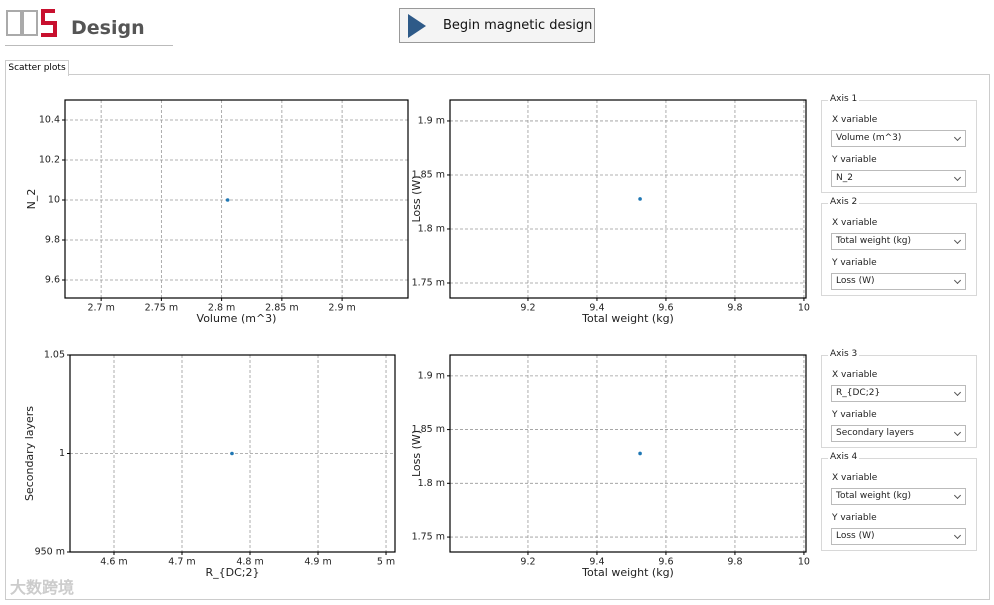 The height and width of the screenshot is (605, 994). Describe the element at coordinates (52, 240) in the screenshot. I see `y-tick-label: 9.8` at that location.